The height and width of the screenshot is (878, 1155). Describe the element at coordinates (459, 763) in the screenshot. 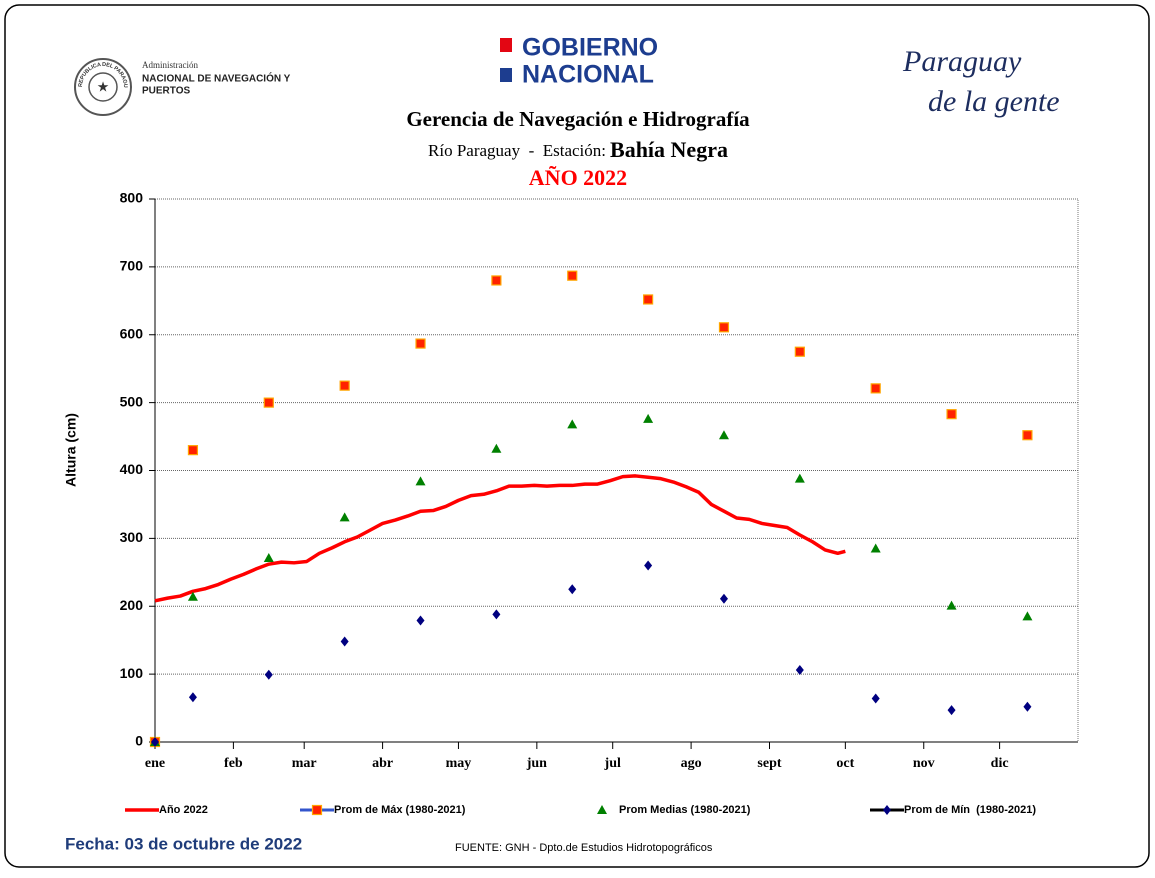

I see `x-tick-label: may` at that location.